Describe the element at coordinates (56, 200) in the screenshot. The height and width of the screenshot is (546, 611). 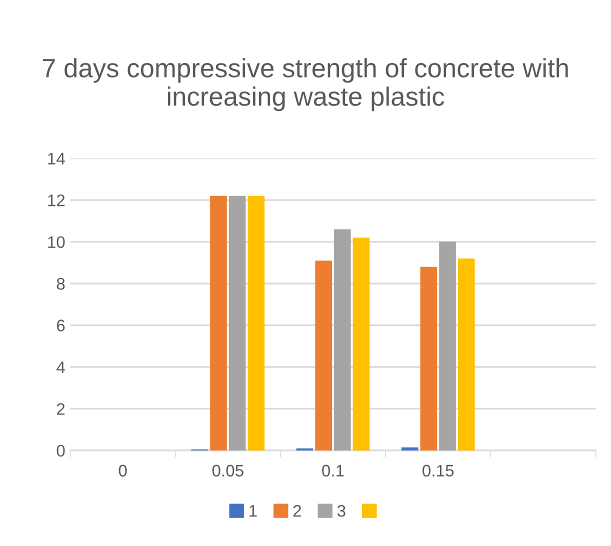
I see `y-tick-label: 12` at that location.